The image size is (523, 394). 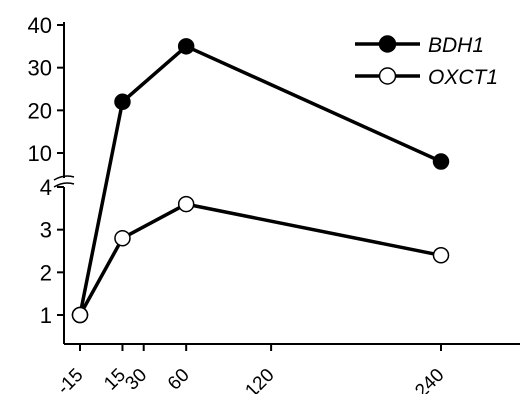 I want to click on legend-label-bdh1: BDH1, so click(x=456, y=45).